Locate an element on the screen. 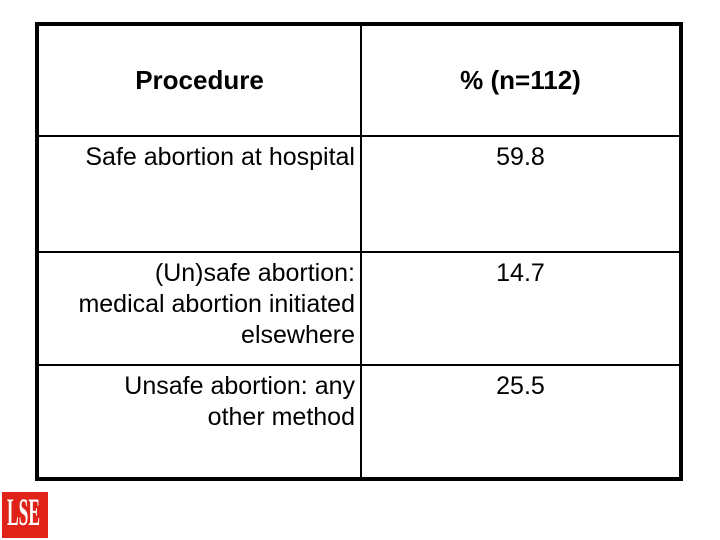 This screenshot has height=540, width=720. table-row-1-procedure: Safe abortion at hospital is located at coordinates (200, 195).